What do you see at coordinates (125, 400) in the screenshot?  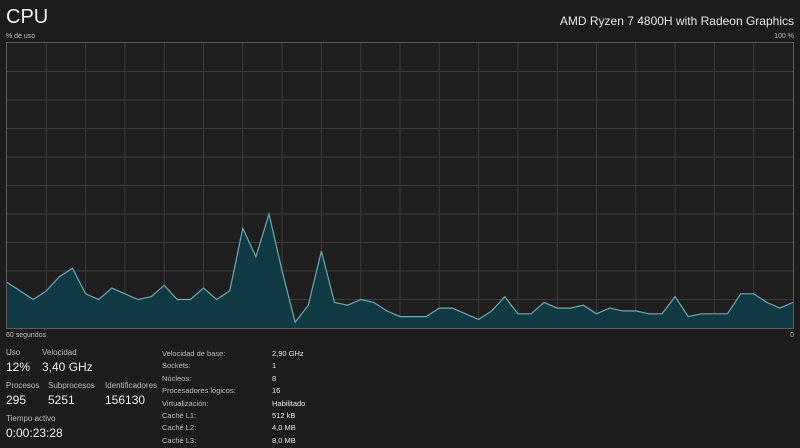 I see `stat-handles-value: 156130` at bounding box center [125, 400].